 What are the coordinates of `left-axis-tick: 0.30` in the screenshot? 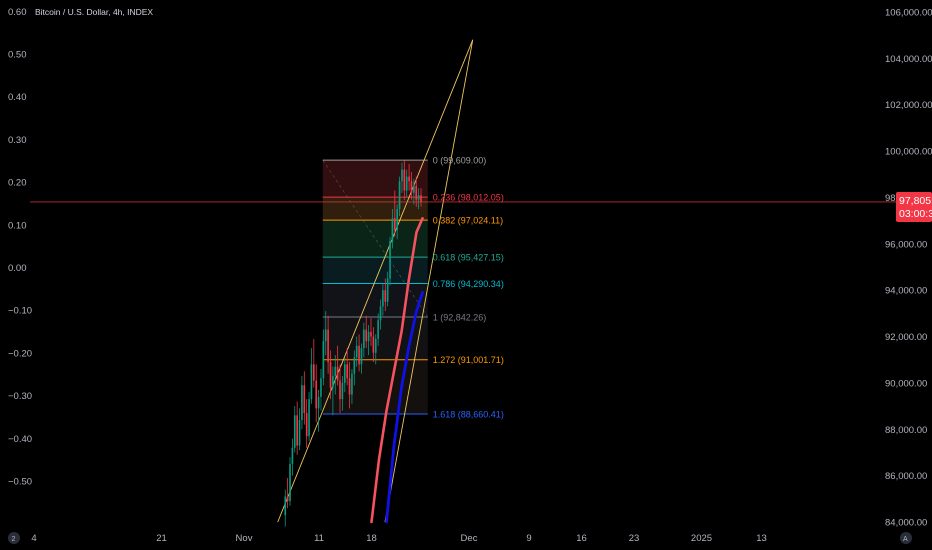 It's located at (17, 140).